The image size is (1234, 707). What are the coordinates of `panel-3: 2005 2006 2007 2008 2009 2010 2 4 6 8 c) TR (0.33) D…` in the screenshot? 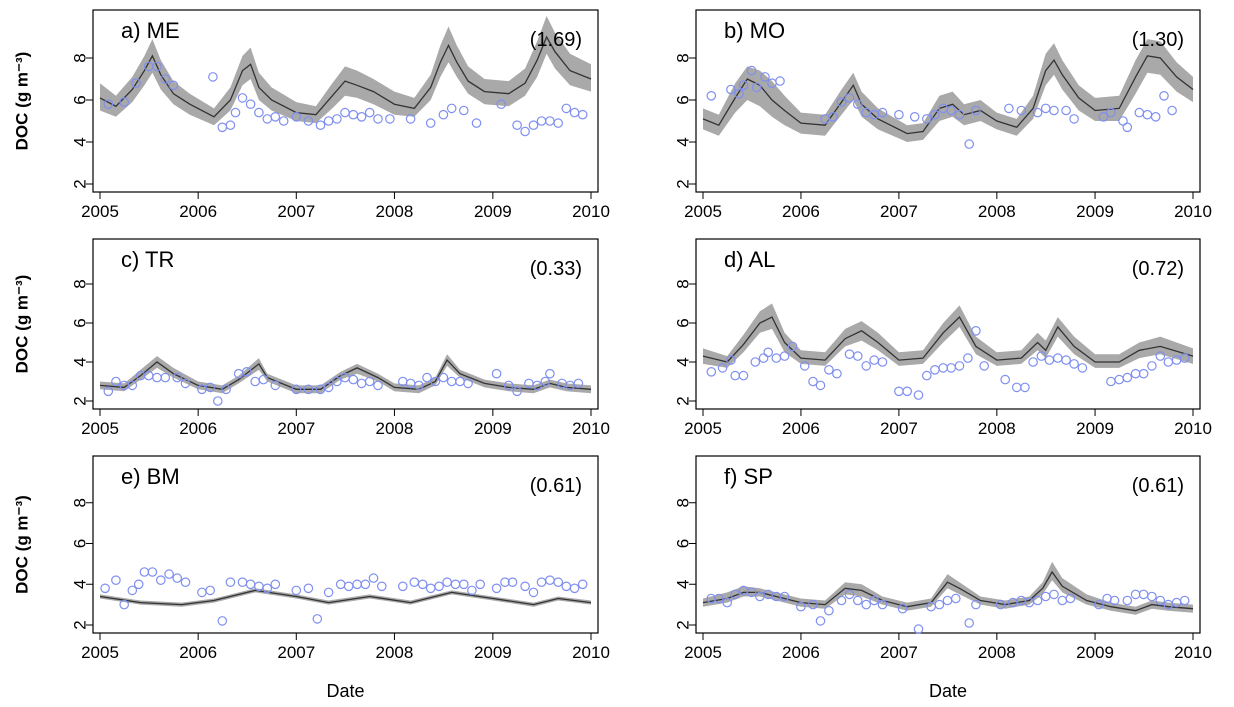 It's located at (311, 338).